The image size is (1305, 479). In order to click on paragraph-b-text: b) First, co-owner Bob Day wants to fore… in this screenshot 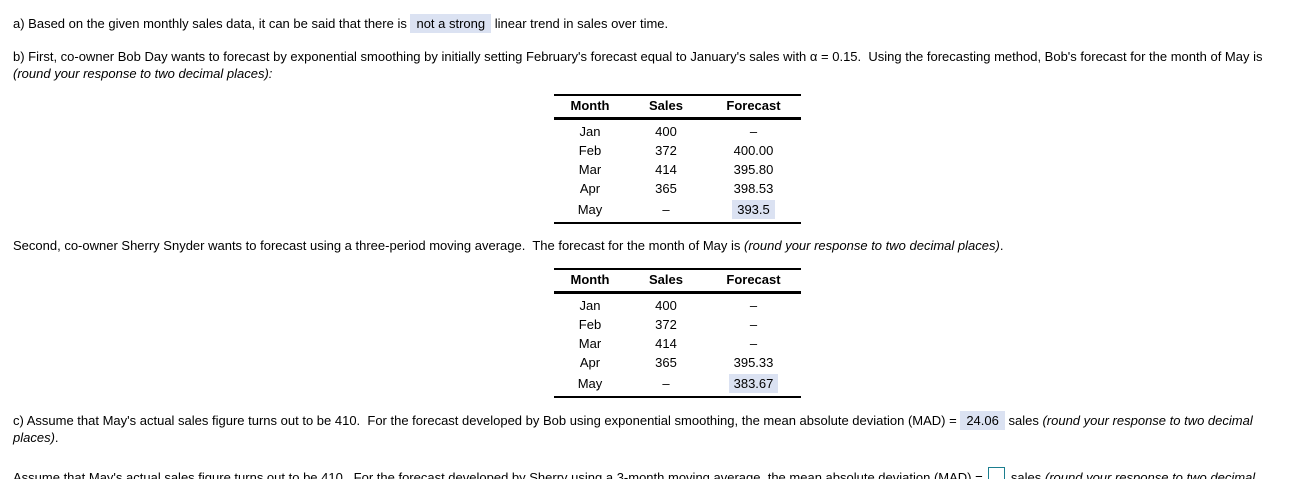, I will do `click(640, 56)`.